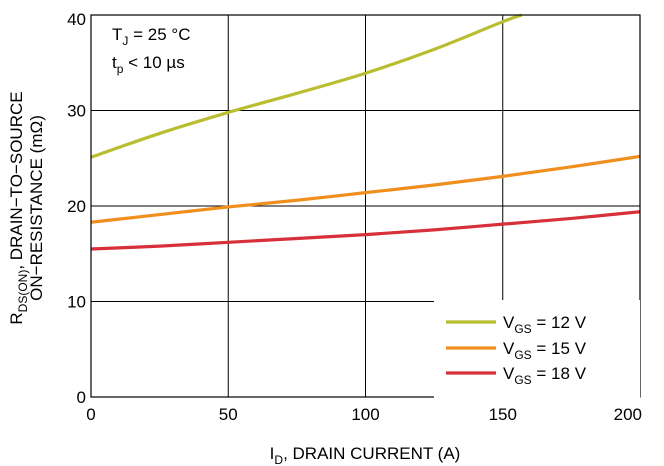  Describe the element at coordinates (90, 414) in the screenshot. I see `x-tick-label: 0` at that location.